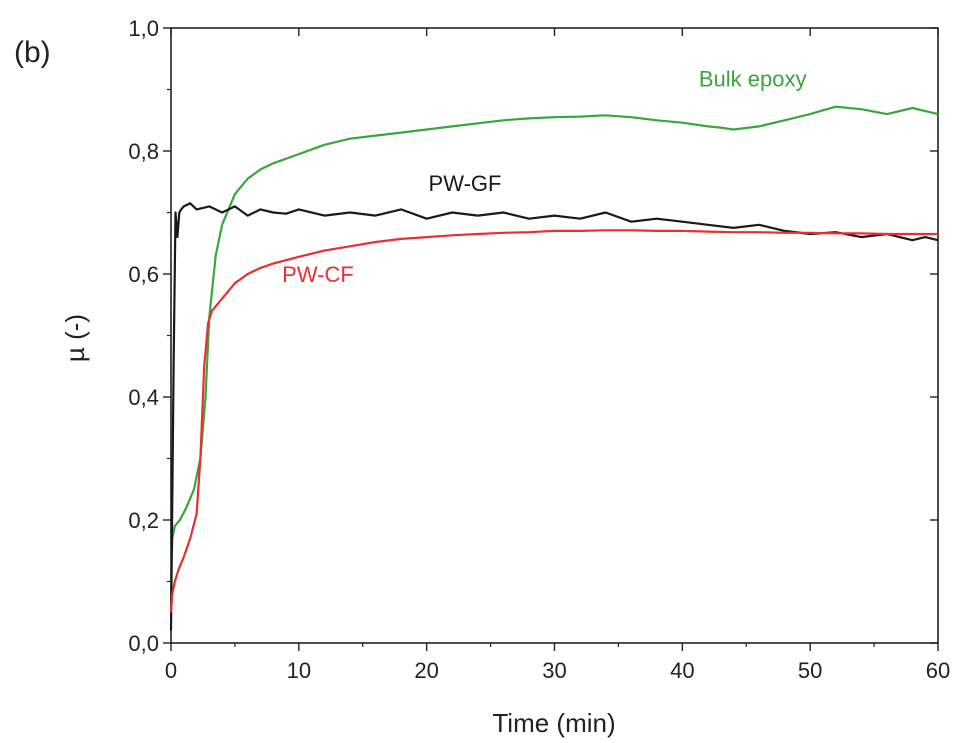 This screenshot has width=959, height=743. Describe the element at coordinates (143, 28) in the screenshot. I see `y-tick-label: 1,0` at that location.